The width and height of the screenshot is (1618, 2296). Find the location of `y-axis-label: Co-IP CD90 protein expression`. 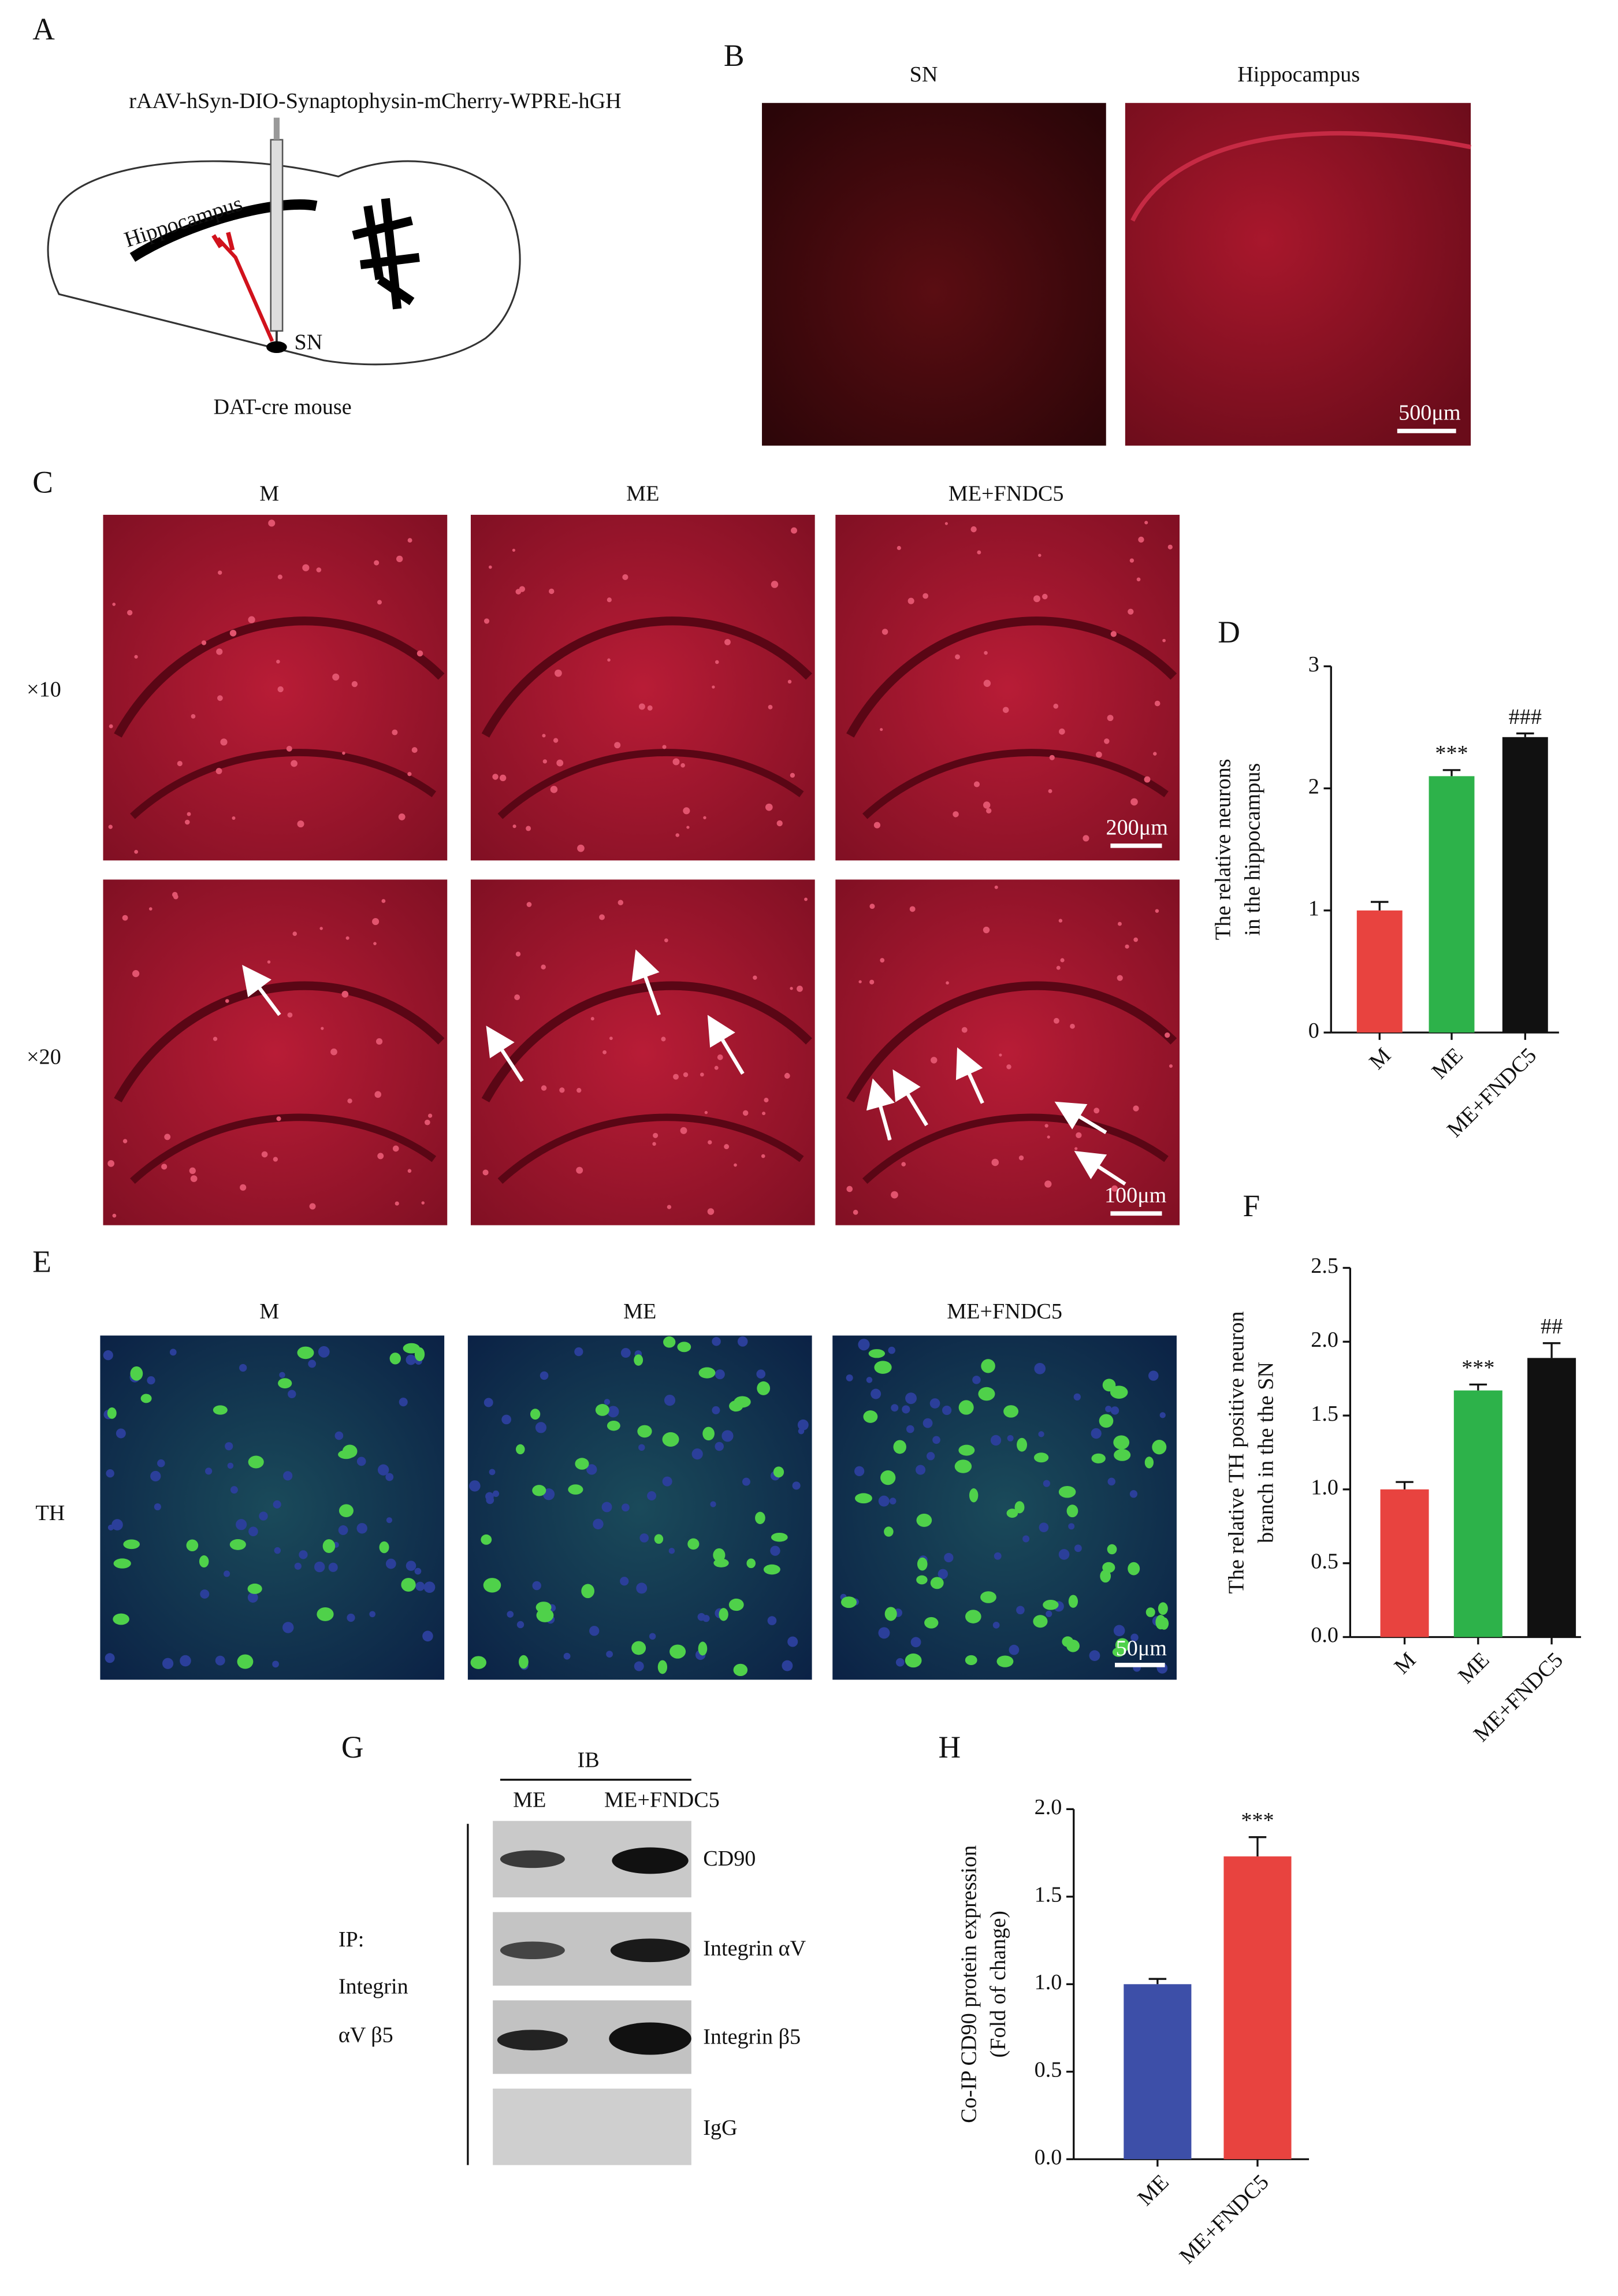

y-axis-label: Co-IP CD90 protein expression is located at coordinates (969, 1984).